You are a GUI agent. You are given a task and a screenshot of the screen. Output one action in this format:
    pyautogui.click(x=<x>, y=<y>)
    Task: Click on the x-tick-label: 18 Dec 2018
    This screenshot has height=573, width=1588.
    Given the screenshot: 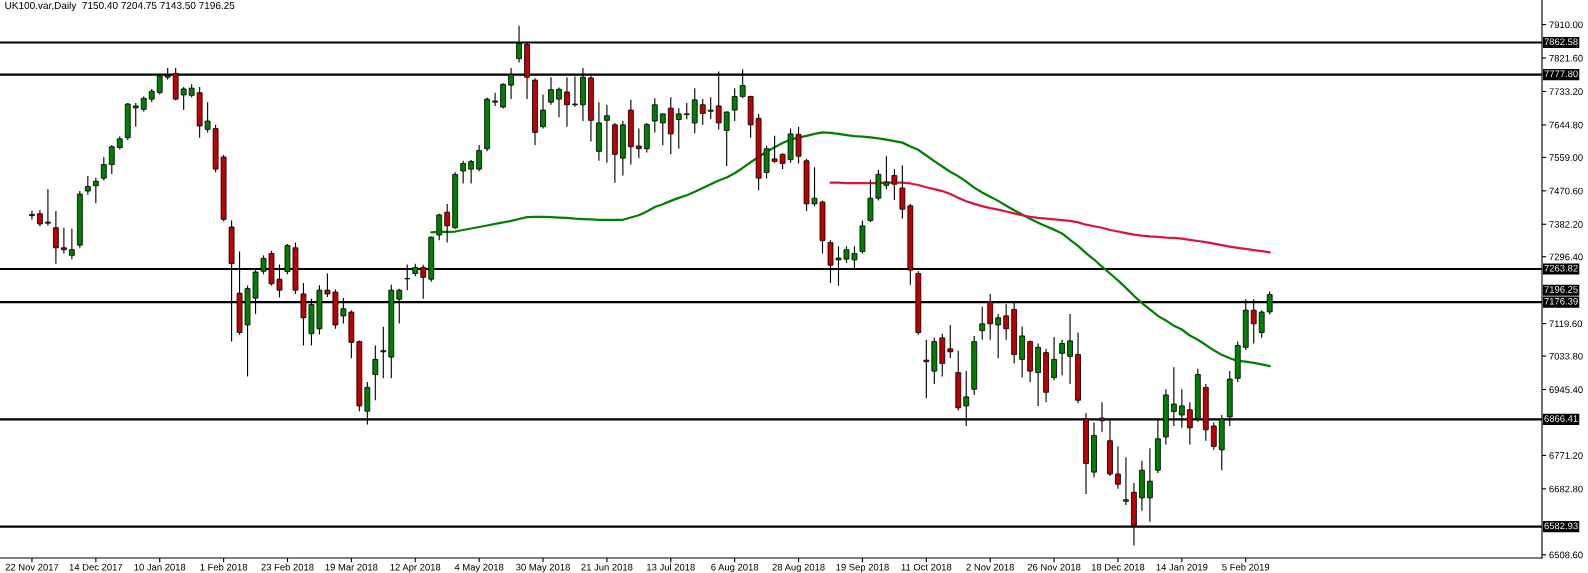 What is the action you would take?
    pyautogui.click(x=1118, y=567)
    